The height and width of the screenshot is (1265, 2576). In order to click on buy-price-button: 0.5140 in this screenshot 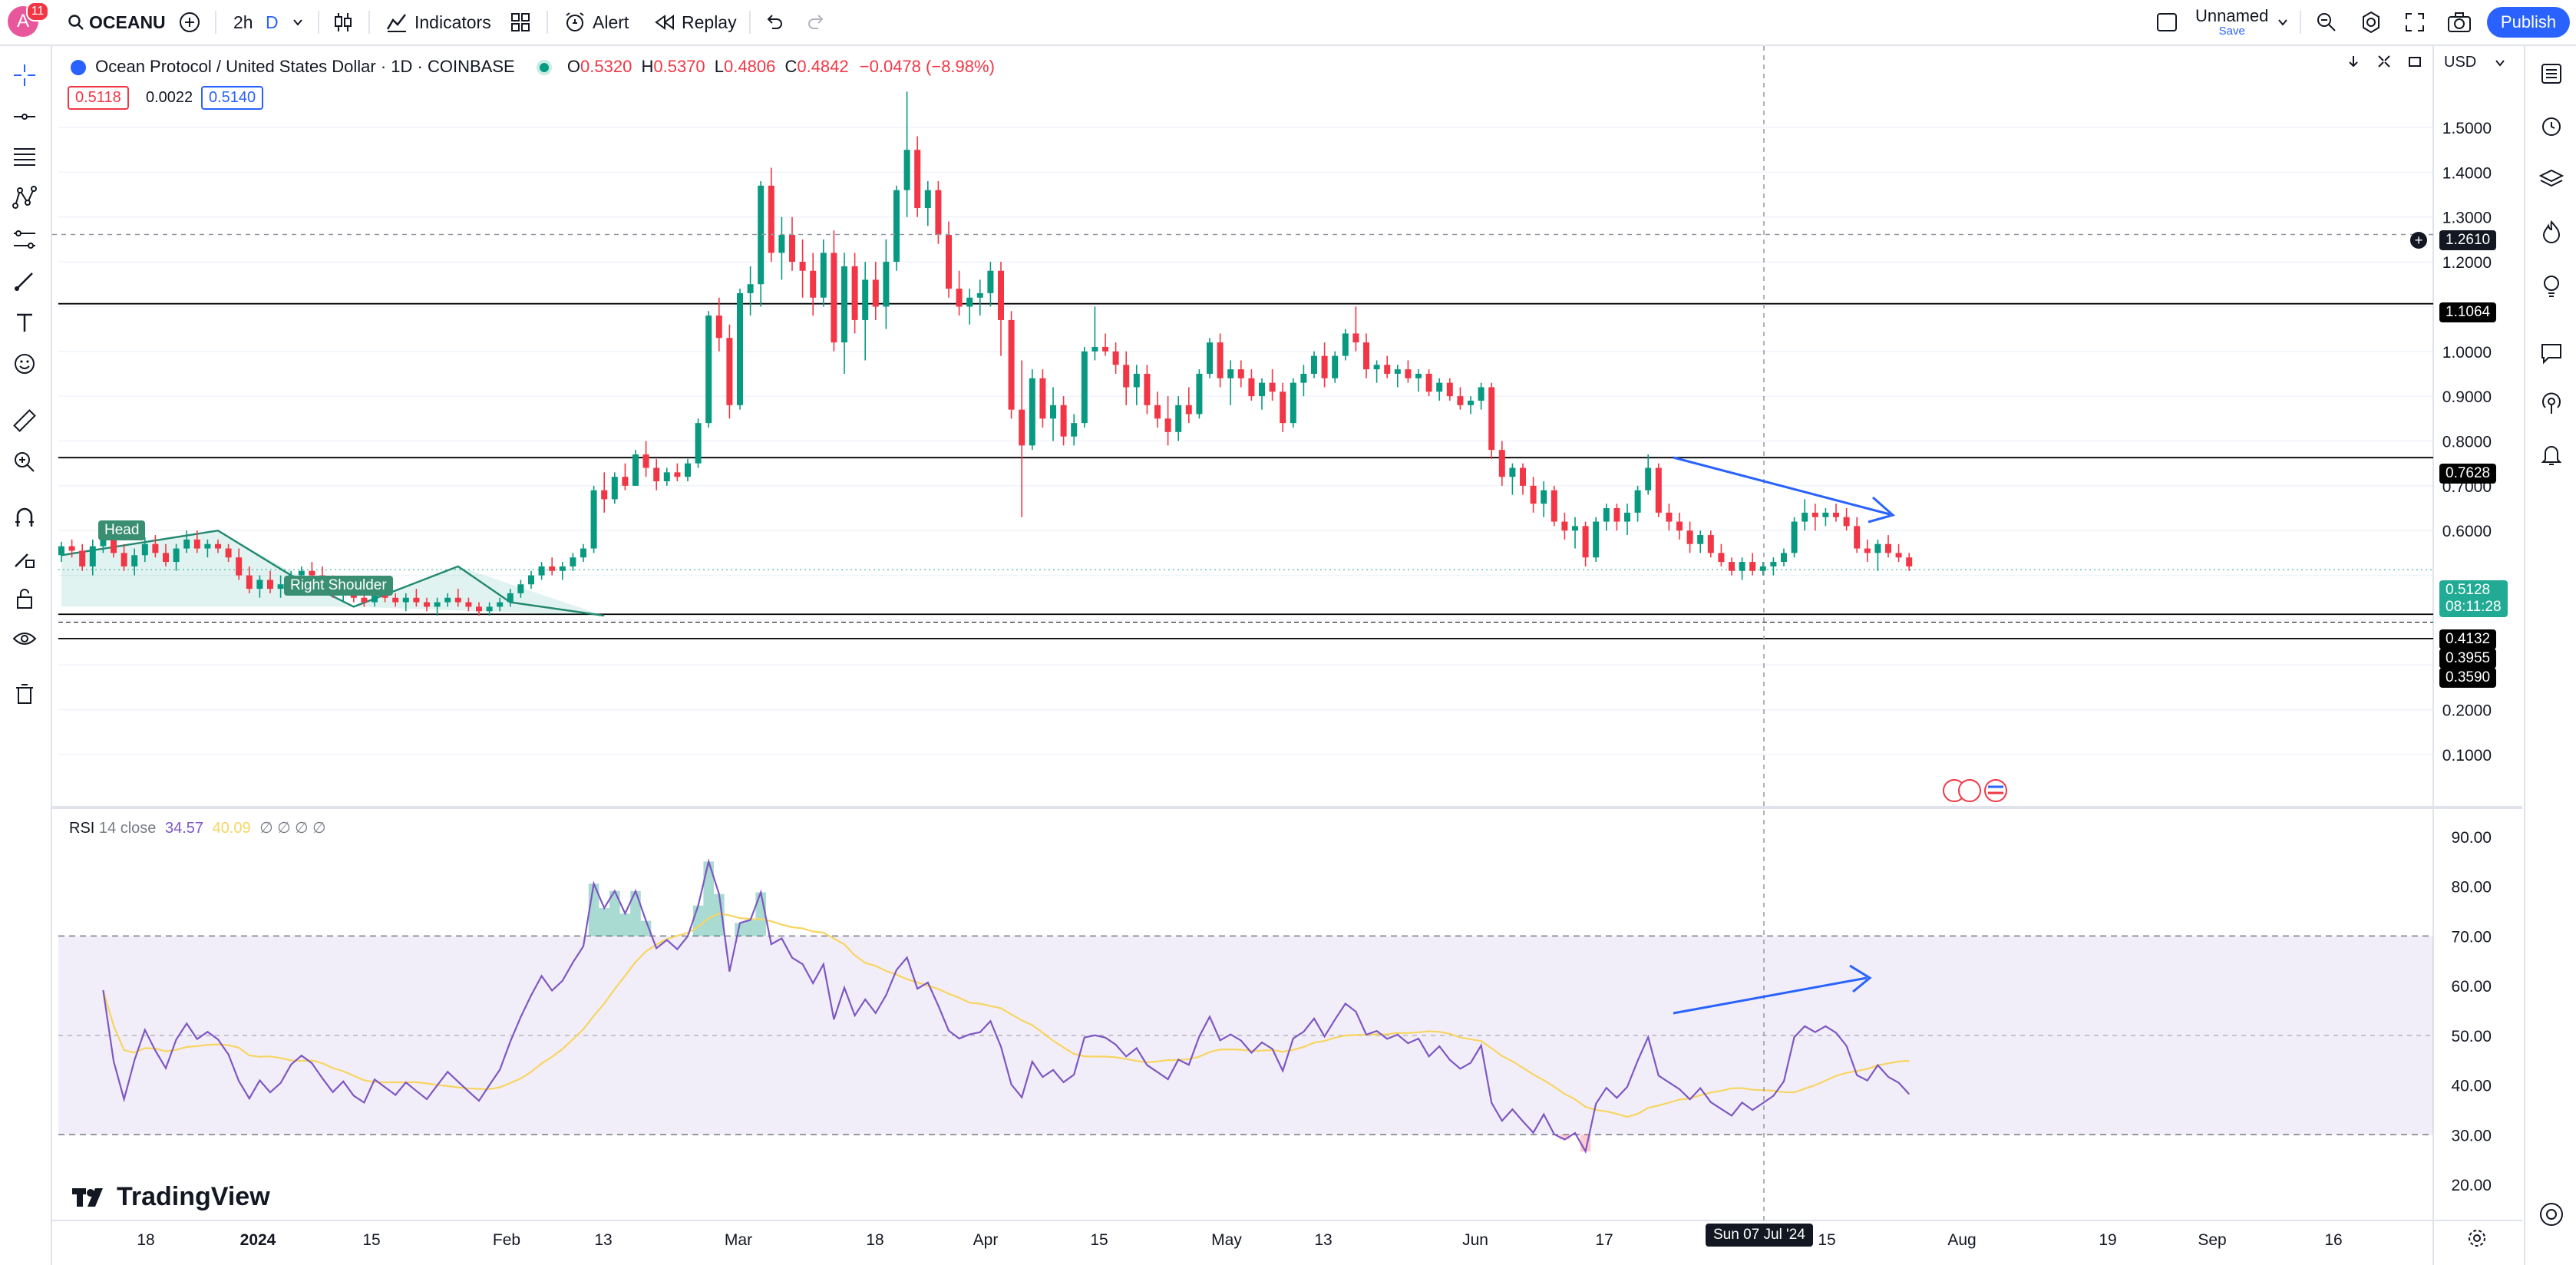, I will do `click(232, 98)`.